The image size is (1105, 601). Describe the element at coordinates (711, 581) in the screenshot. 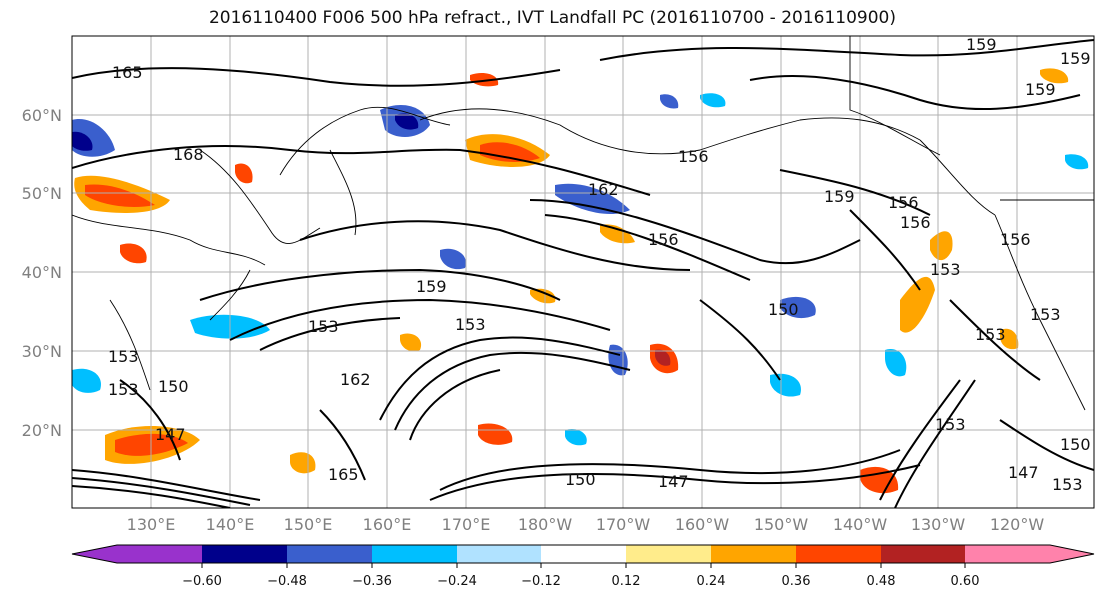

I see `colorbar-tick-label: 0.24` at that location.